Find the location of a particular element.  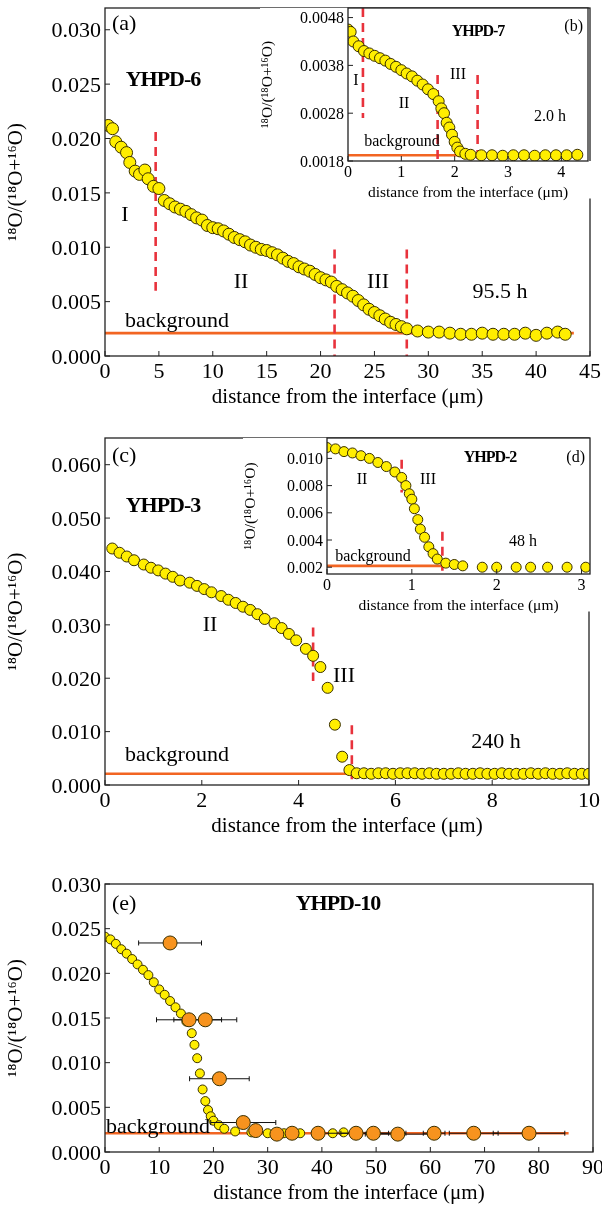

y-tick-label: 0.050 is located at coordinates (76, 518).